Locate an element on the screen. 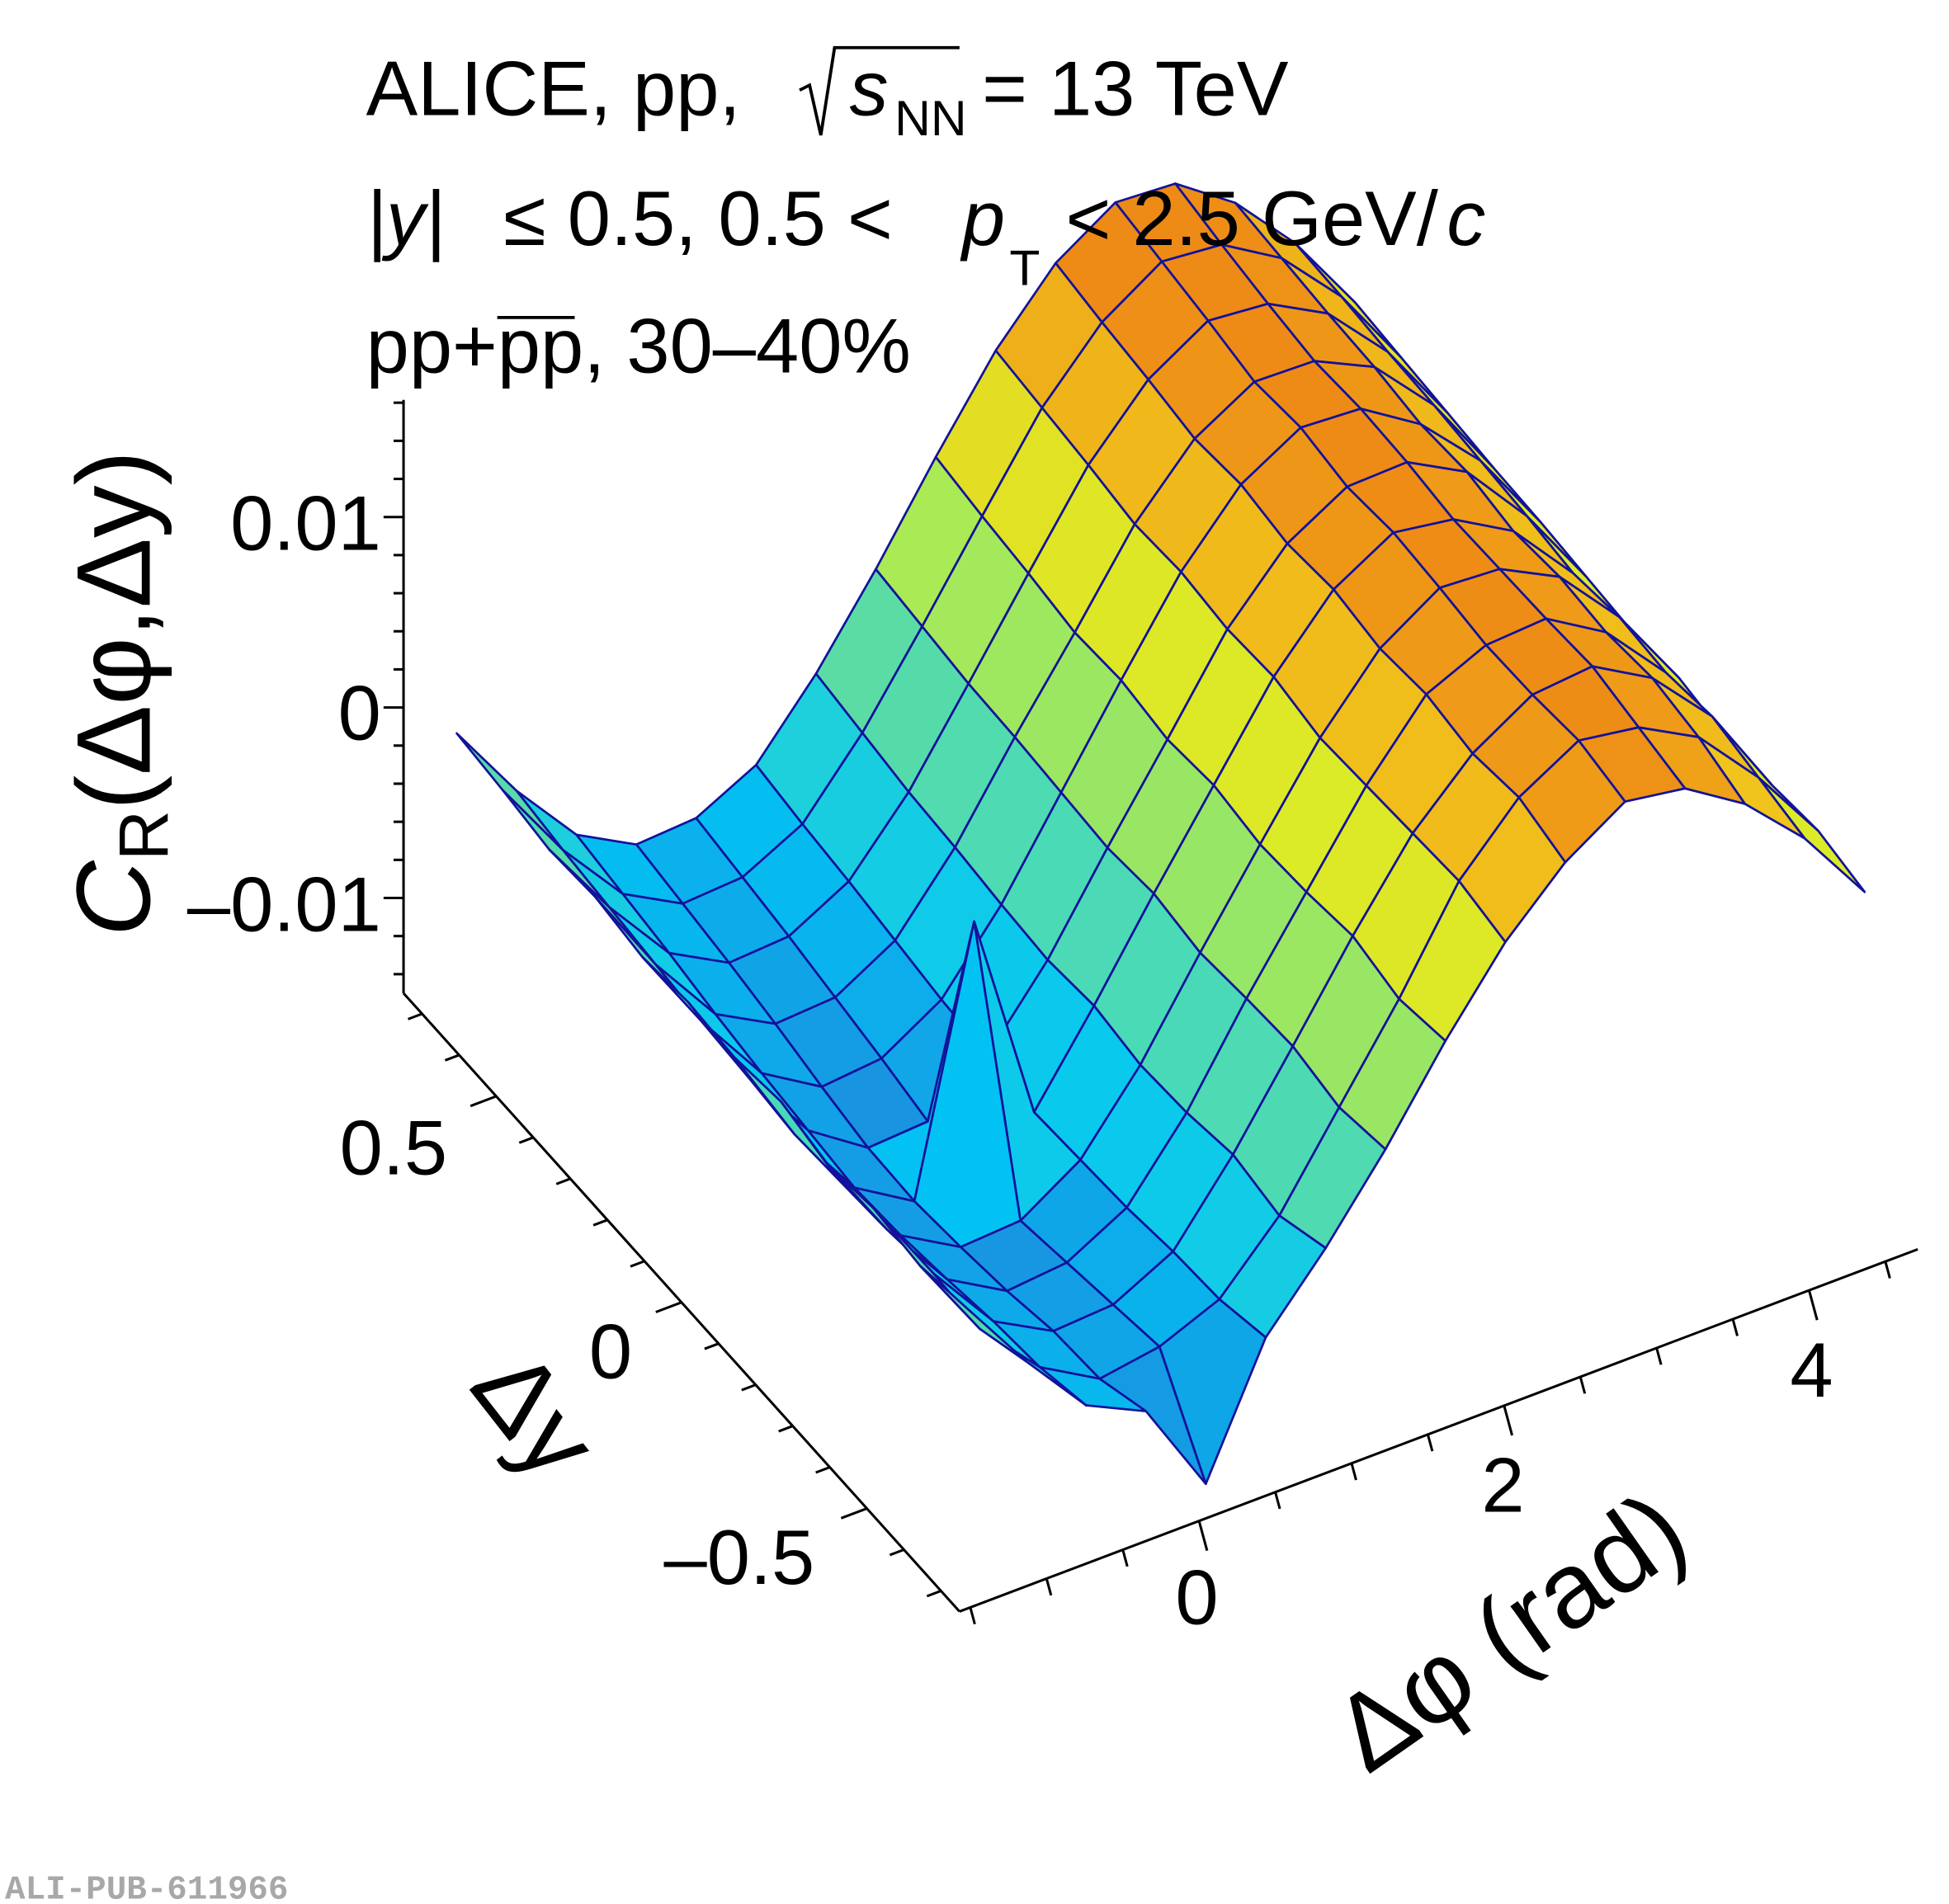 The height and width of the screenshot is (1904, 1949). z-tick-label: –0.01 is located at coordinates (284, 903).